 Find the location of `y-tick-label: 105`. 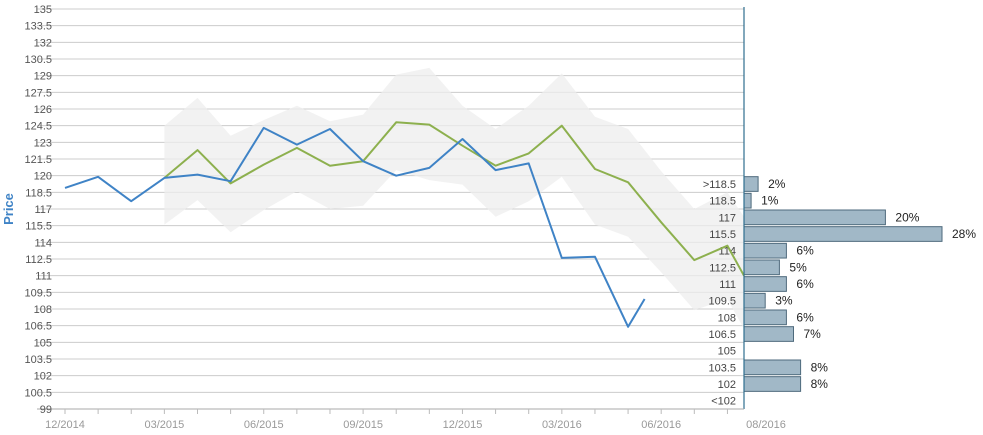

y-tick-label: 105 is located at coordinates (43, 343).